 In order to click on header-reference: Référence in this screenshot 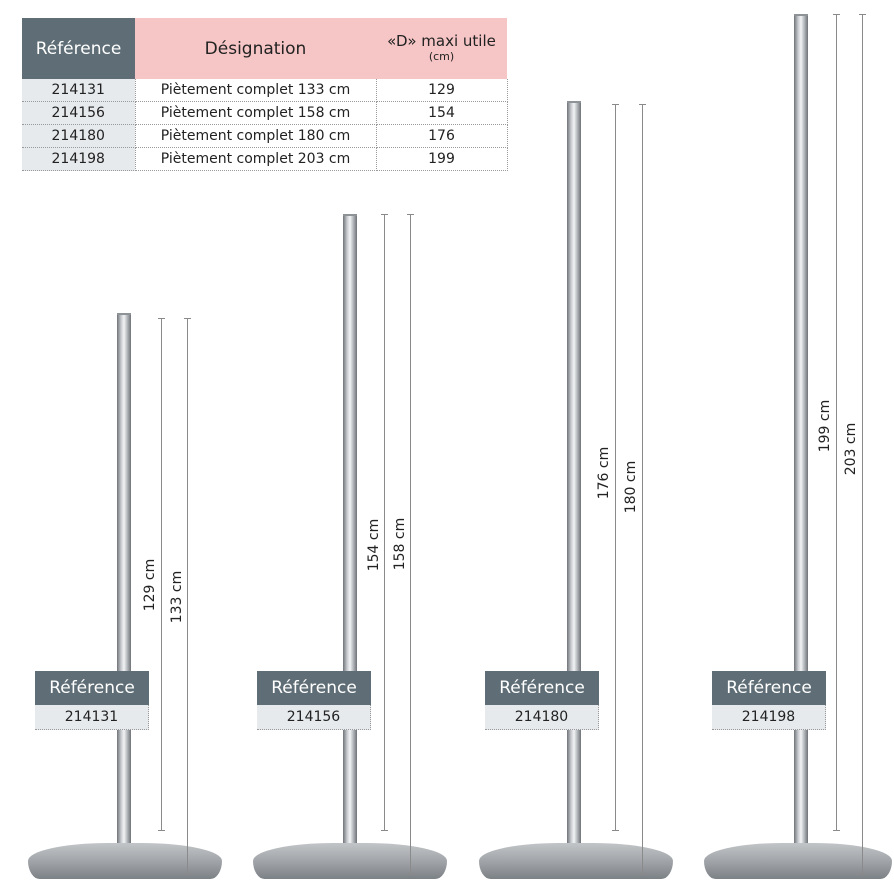, I will do `click(78, 48)`.